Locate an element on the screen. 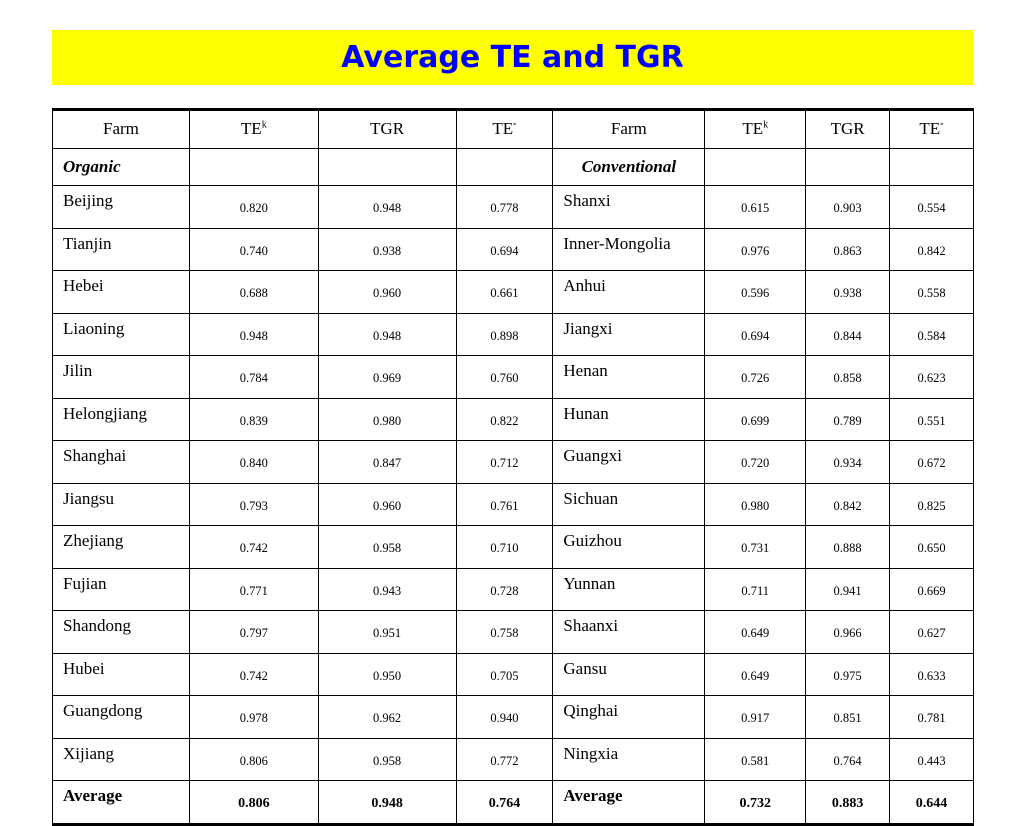 Image resolution: width=1024 pixels, height=826 pixels. tgr-value: 0.888 is located at coordinates (848, 547).